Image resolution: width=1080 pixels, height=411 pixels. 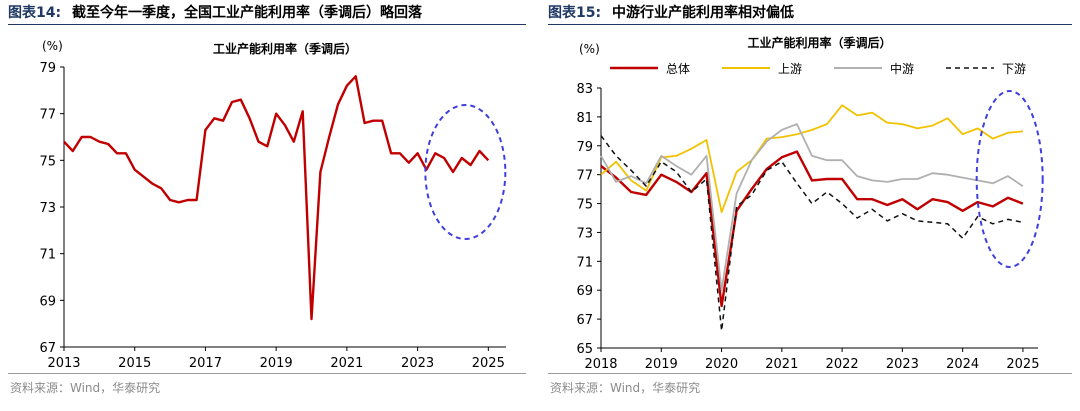 I want to click on x-tick-label: 2018, so click(x=600, y=364).